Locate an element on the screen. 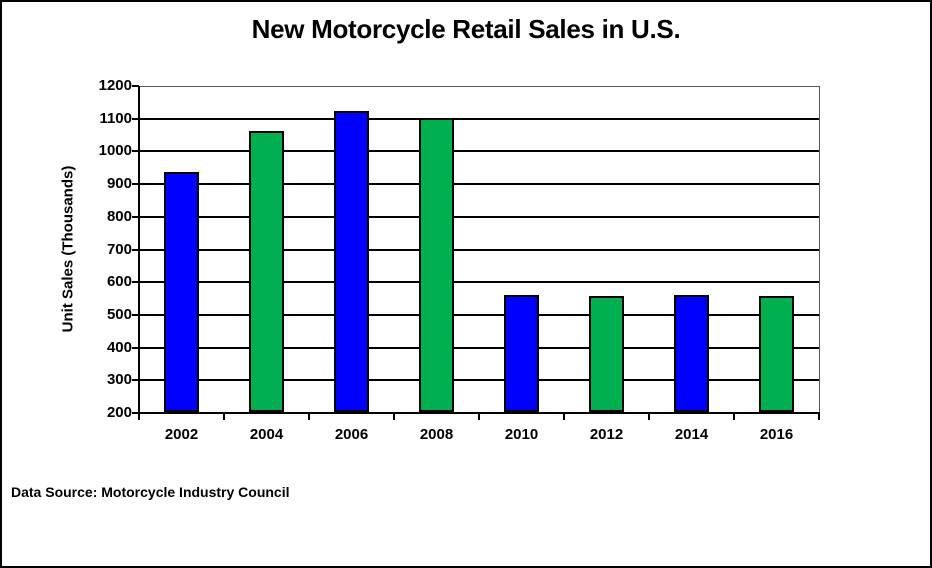 The image size is (932, 568). x-axis-label-2004: 2004 is located at coordinates (266, 434).